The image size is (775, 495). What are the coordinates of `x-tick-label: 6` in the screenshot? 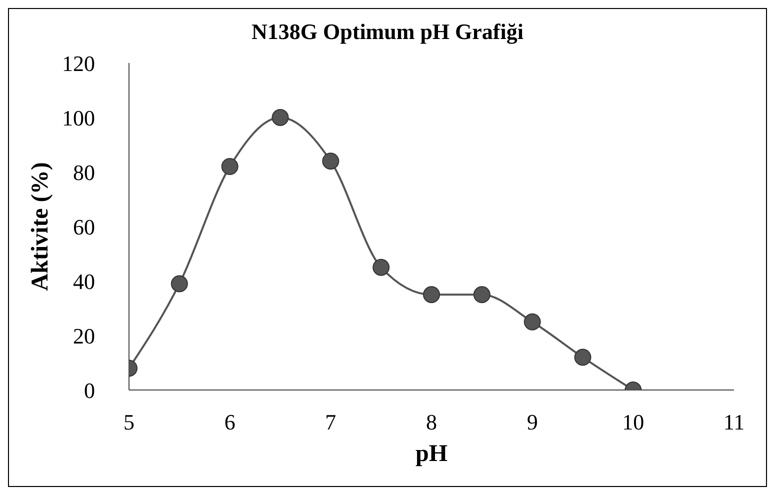 It's located at (230, 422).